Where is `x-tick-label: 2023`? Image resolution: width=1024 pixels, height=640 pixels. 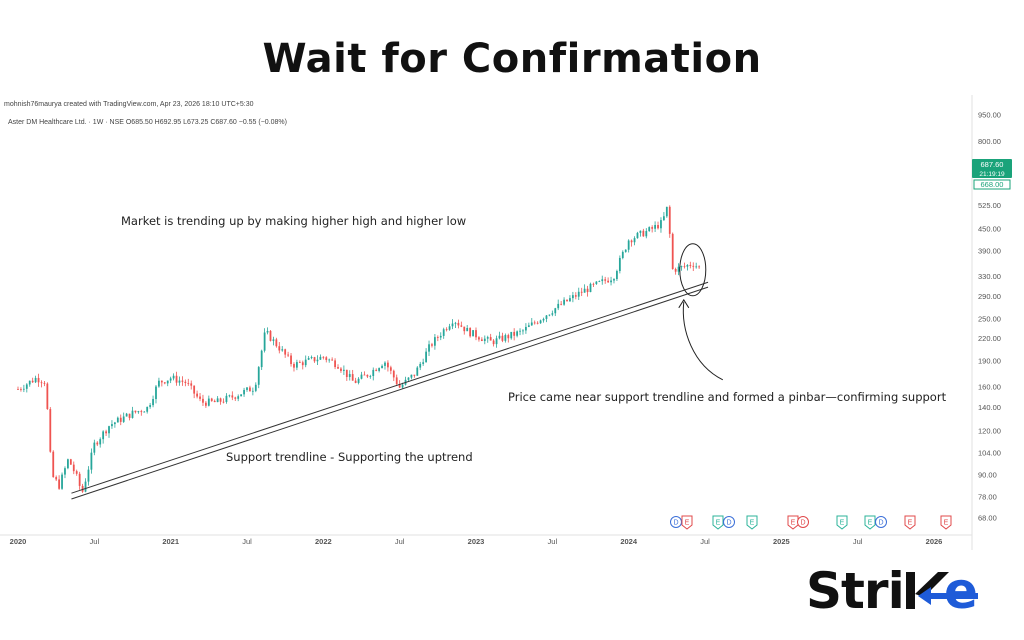
x-tick-label: 2023 is located at coordinates (476, 541).